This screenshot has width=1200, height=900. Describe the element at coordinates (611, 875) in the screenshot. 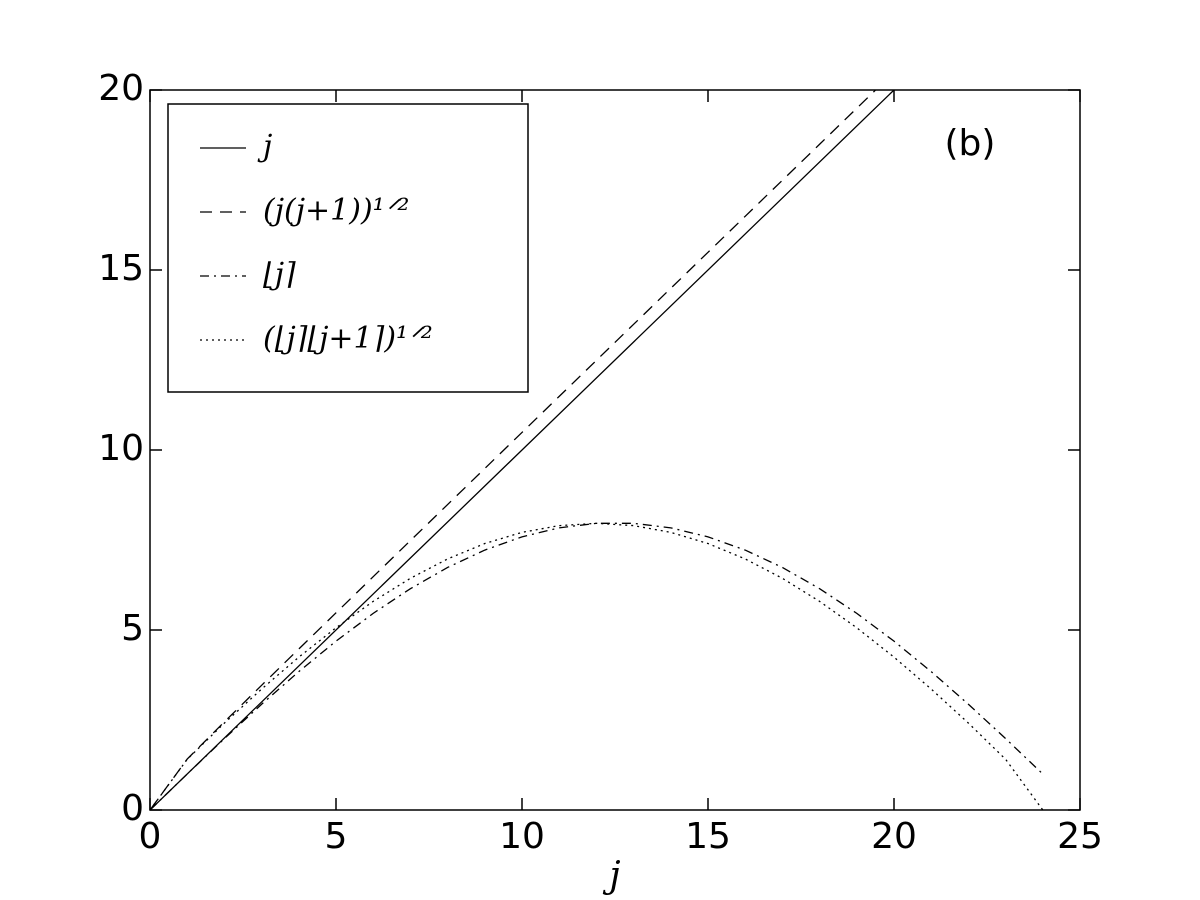

I see `x-axis-label: j` at that location.